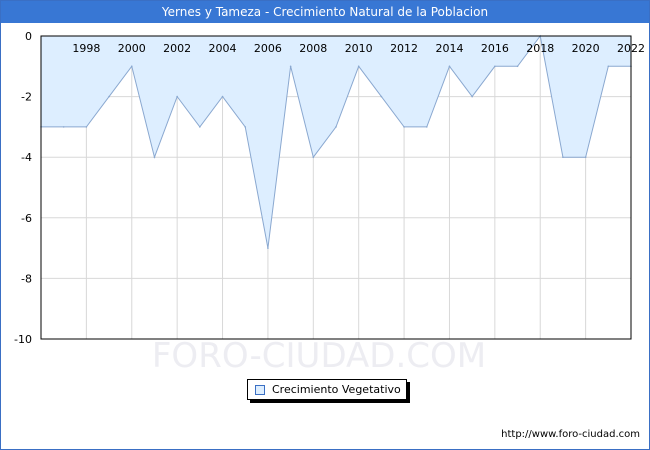 Image resolution: width=650 pixels, height=450 pixels. I want to click on x-tick-label: 2022, so click(631, 48).